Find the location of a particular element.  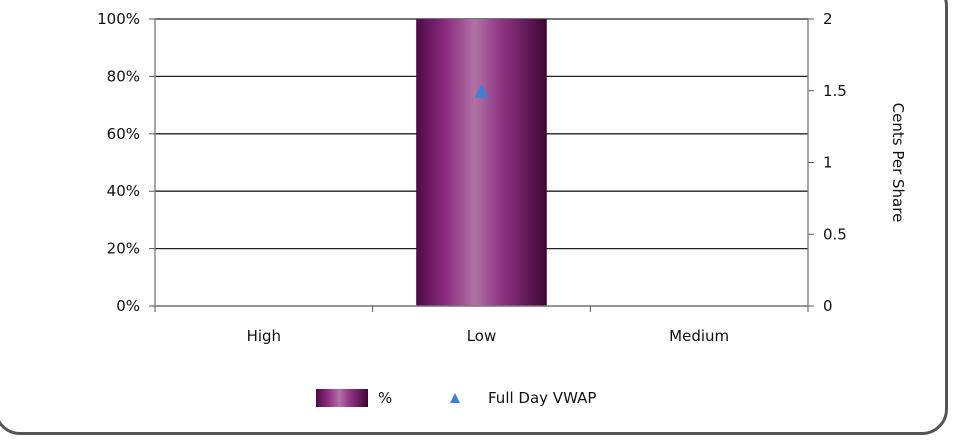

y-left-tick-label: 100% is located at coordinates (118, 19).